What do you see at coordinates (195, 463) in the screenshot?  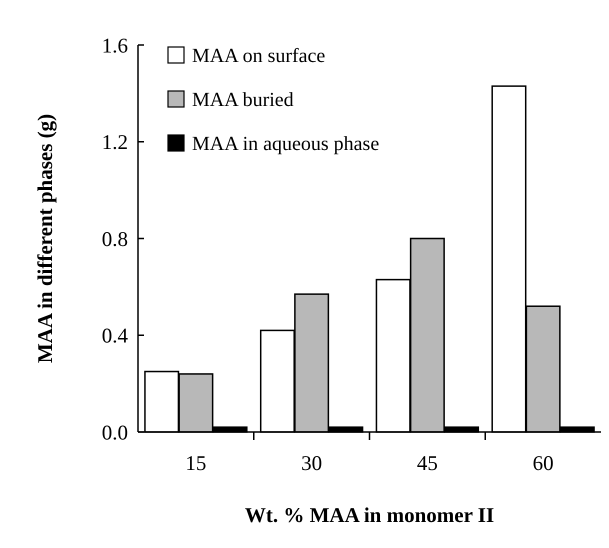 I see `x-tick-label: 15` at bounding box center [195, 463].